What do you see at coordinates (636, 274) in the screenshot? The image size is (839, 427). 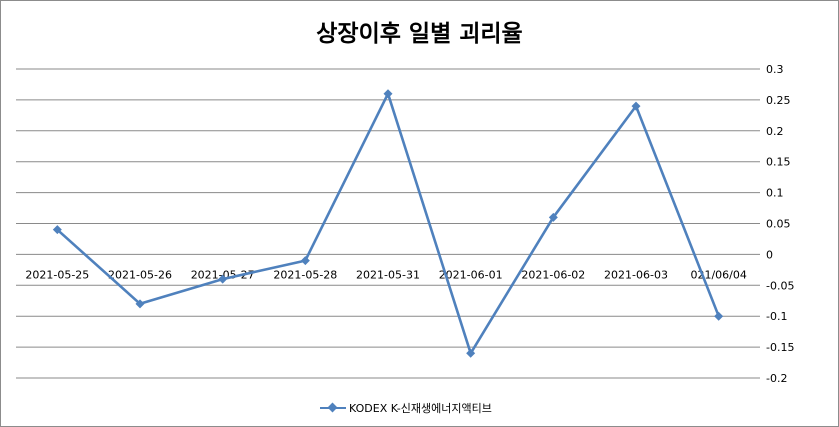 I see `x-tick-label: 2021-06-03` at bounding box center [636, 274].